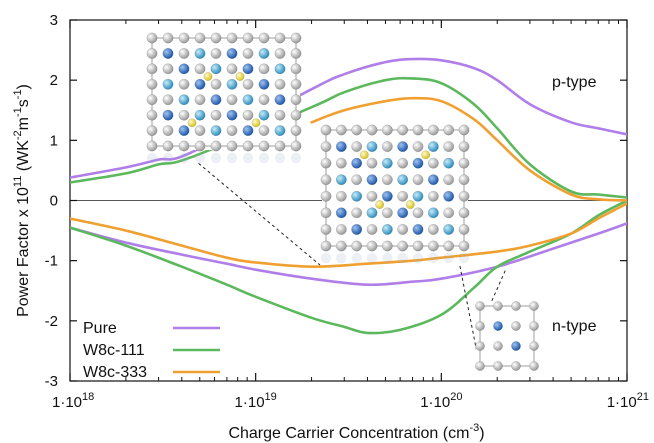 This screenshot has height=443, width=654. I want to click on x-tick-label: 1·10¹⁹, so click(256, 401).